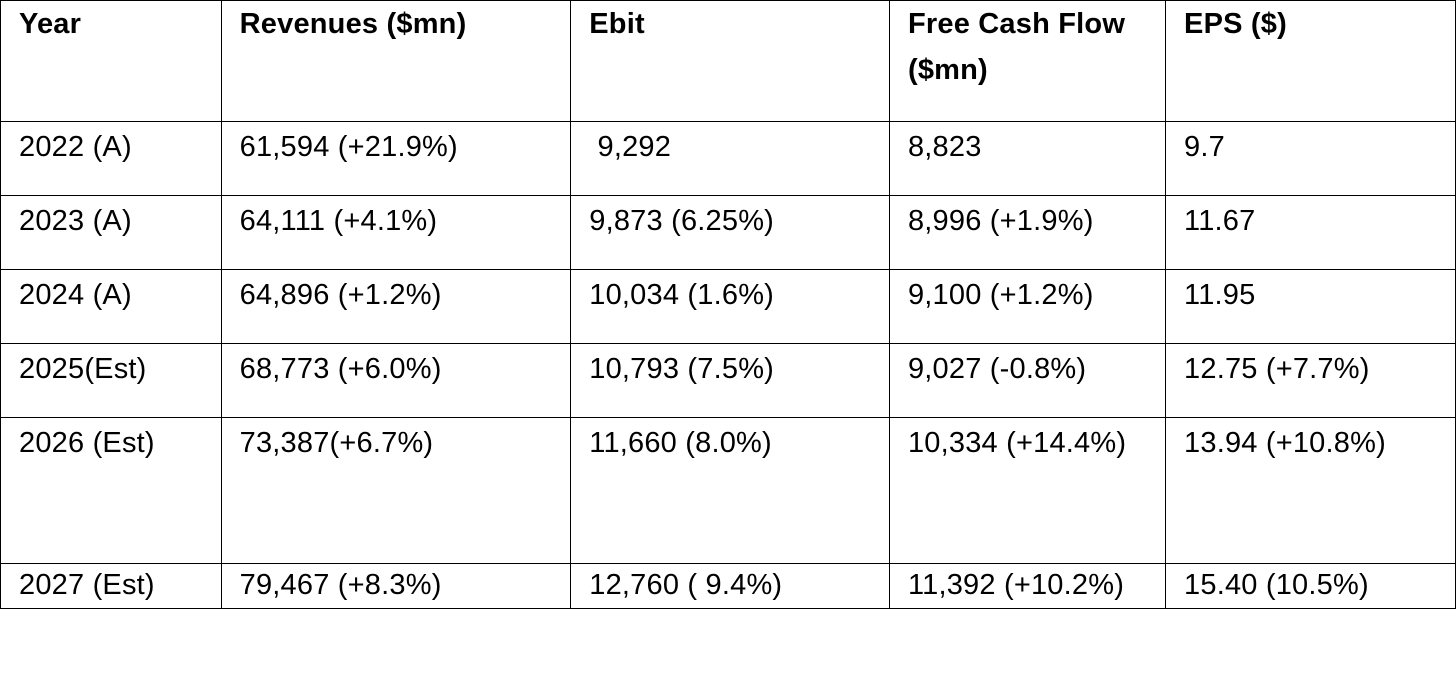 This screenshot has height=684, width=1456. I want to click on cell-ebit: 10,034 (1.6%), so click(730, 306).